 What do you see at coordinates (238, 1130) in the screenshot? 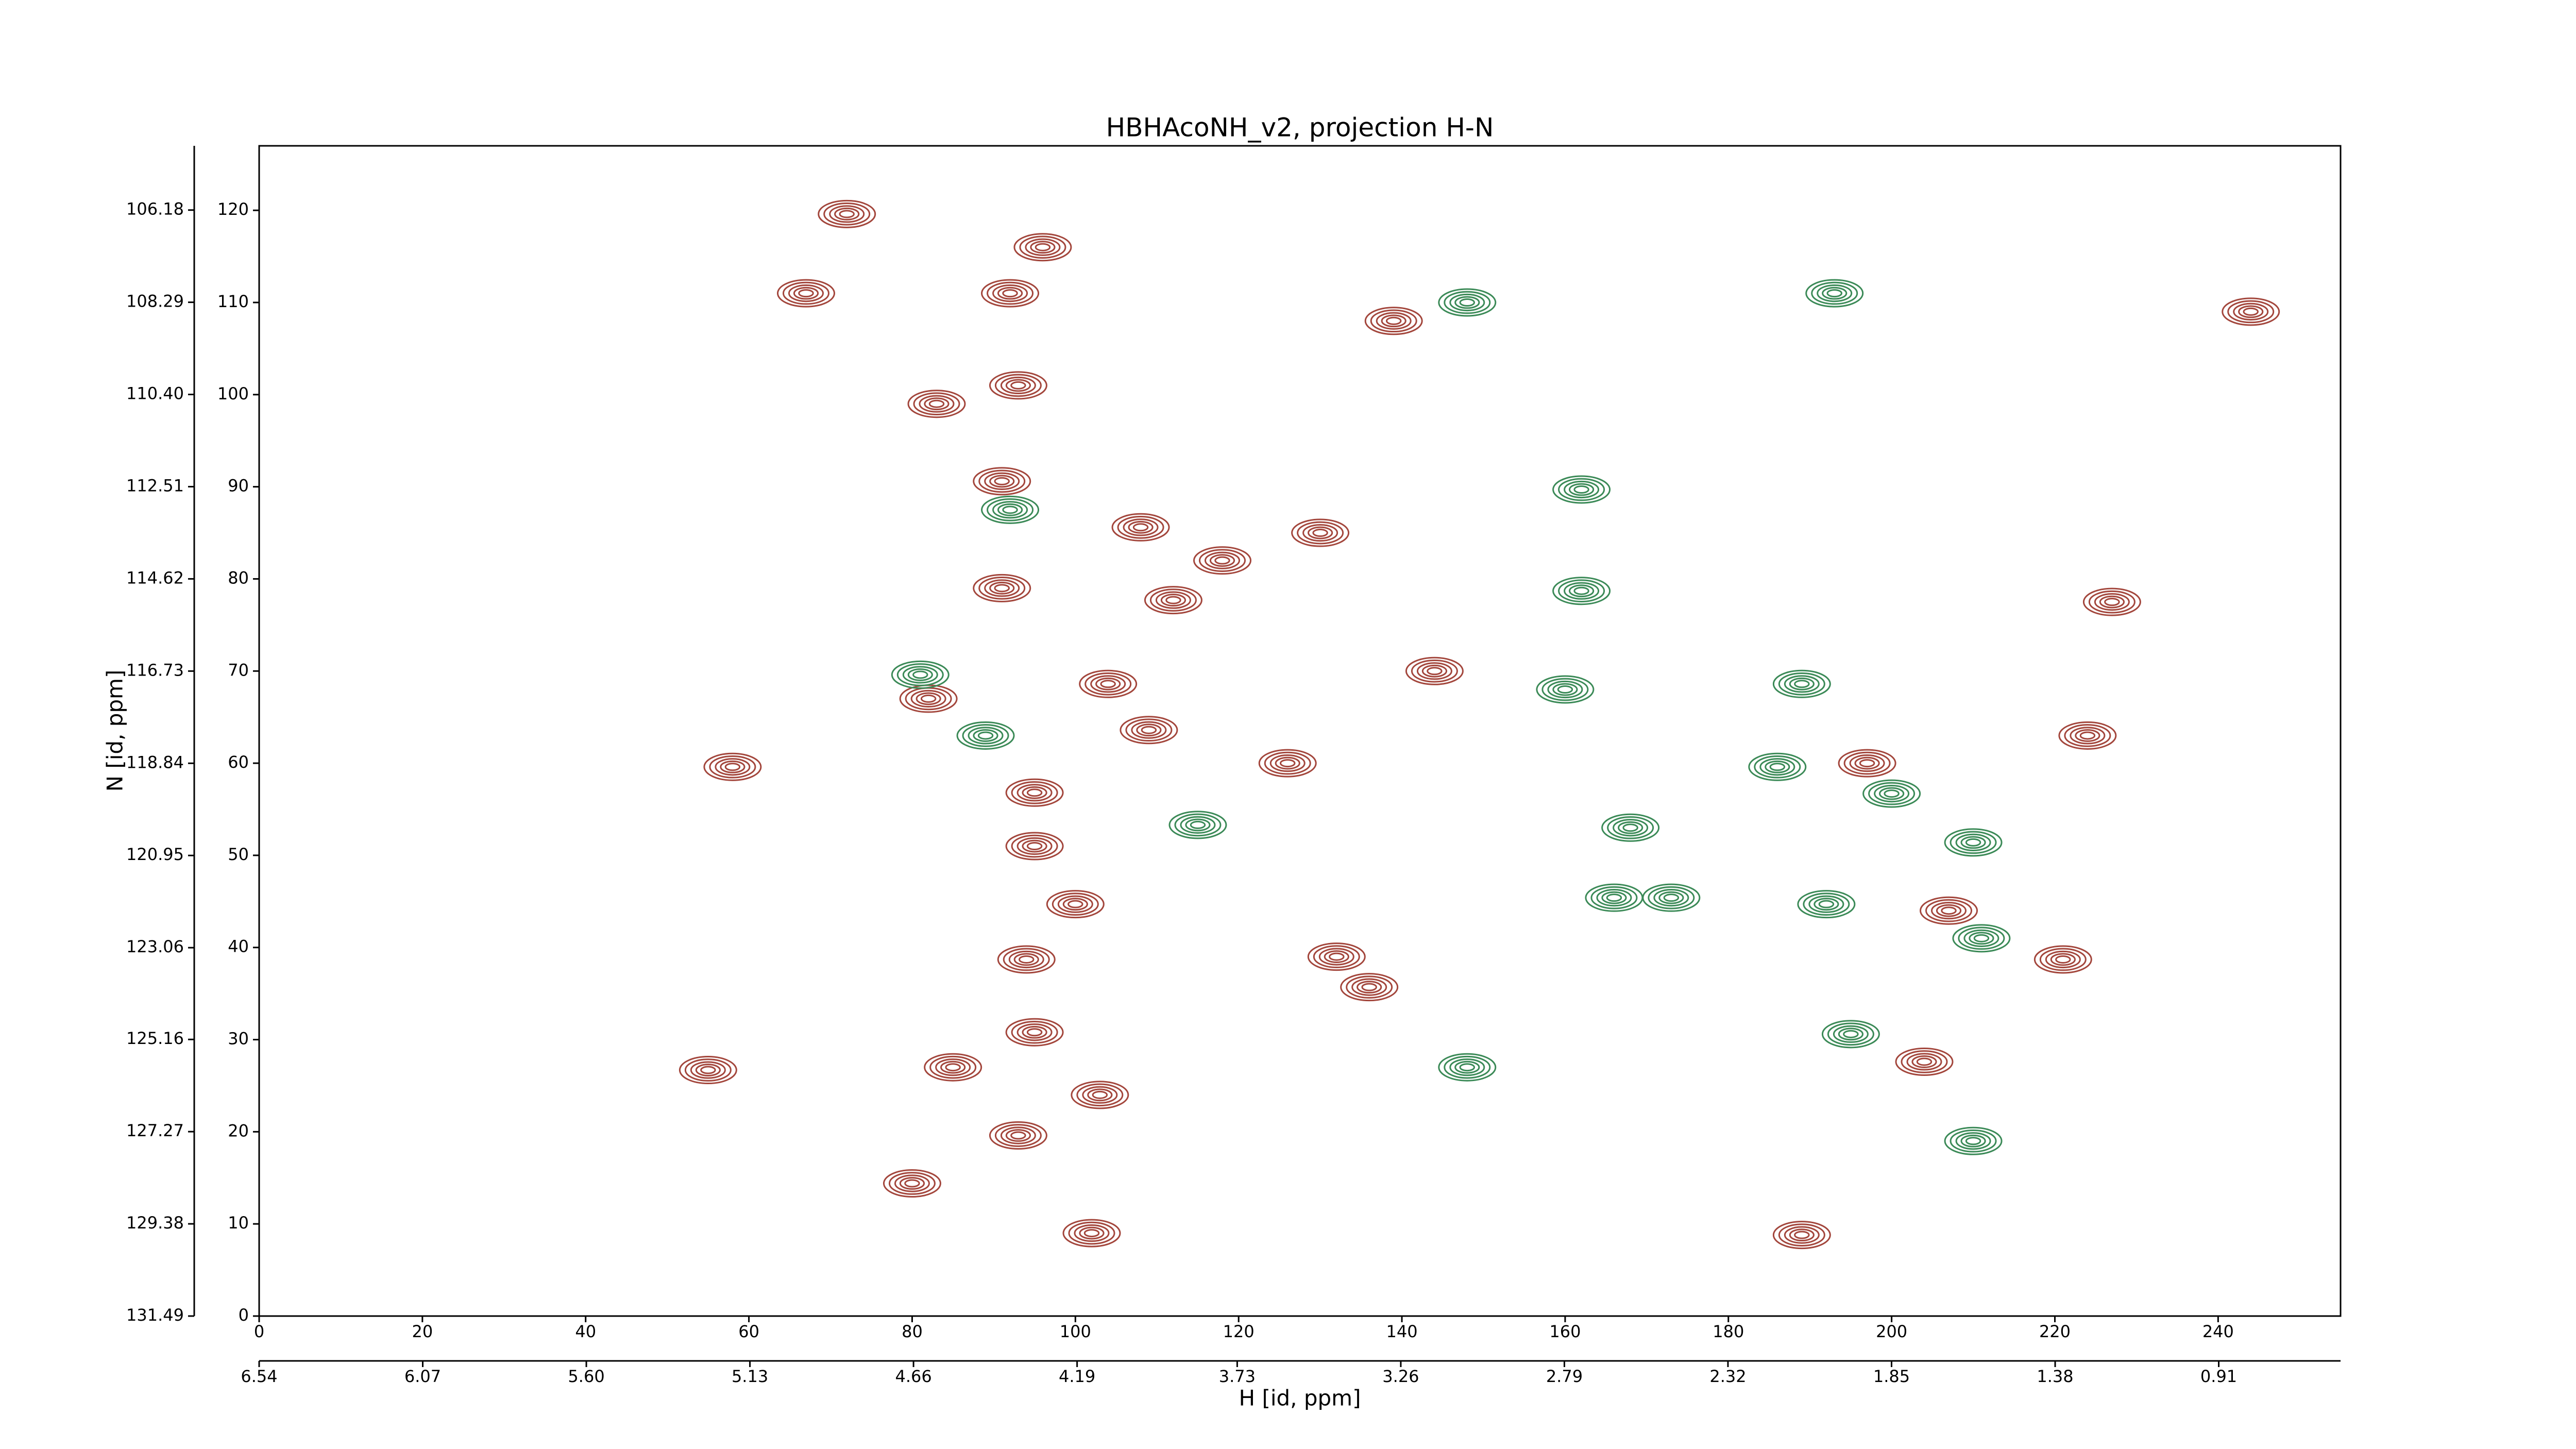
I see `y-tick-label: 20` at bounding box center [238, 1130].